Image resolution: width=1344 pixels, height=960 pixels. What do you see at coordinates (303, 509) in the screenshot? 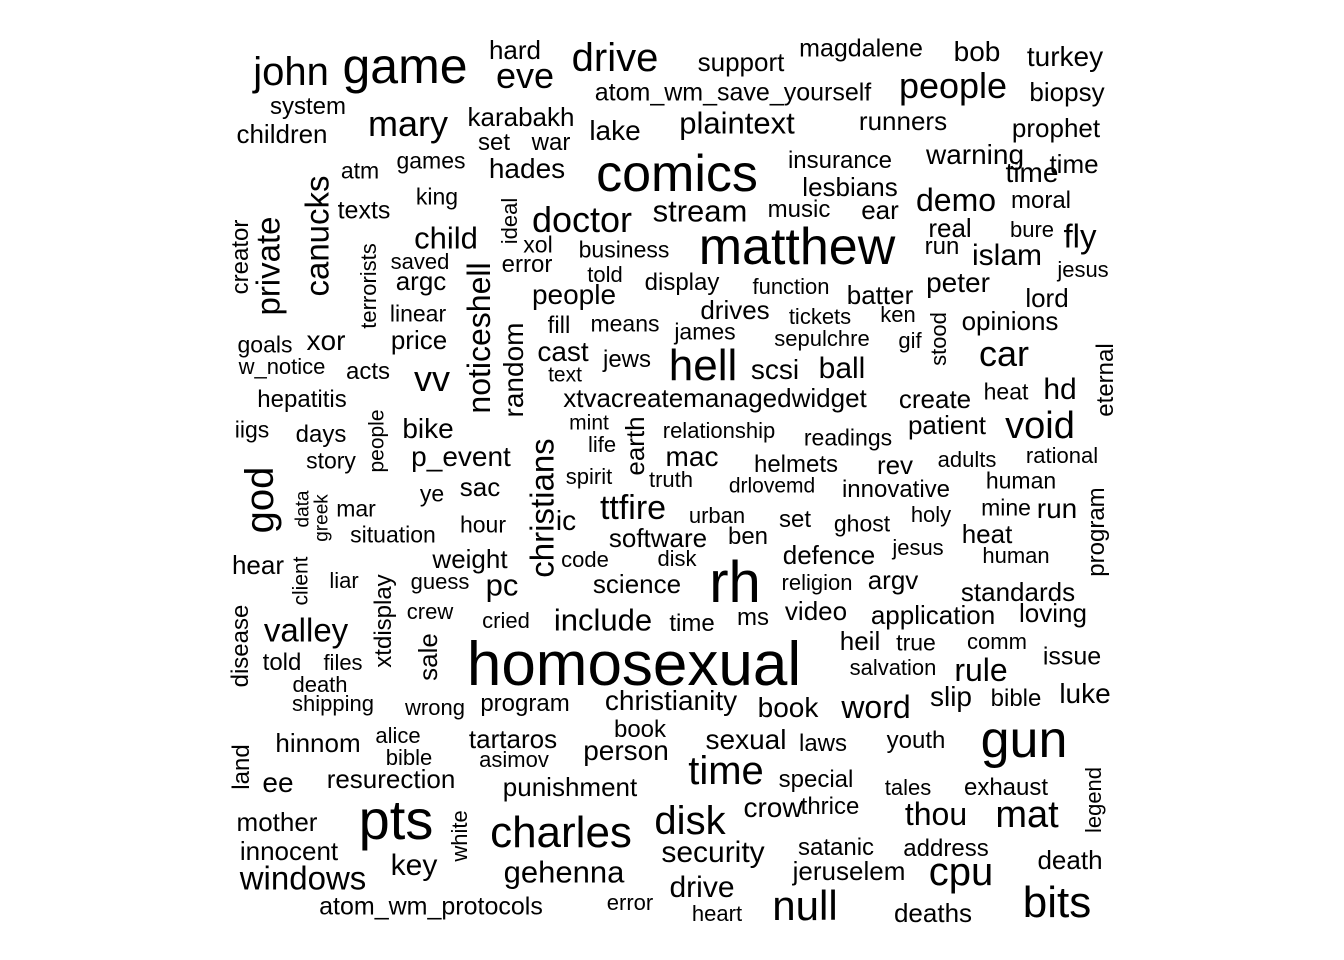
I see `word-data: data` at bounding box center [303, 509].